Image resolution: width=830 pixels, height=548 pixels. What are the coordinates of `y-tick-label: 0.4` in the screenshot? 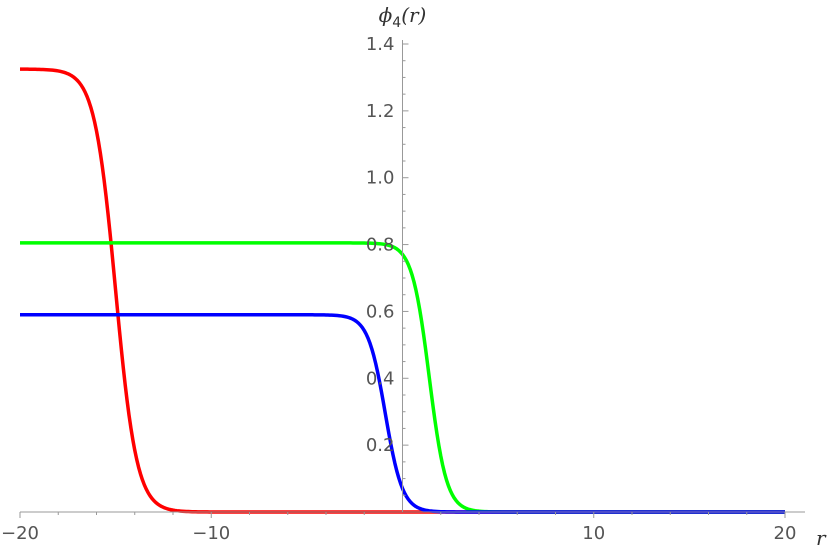 It's located at (380, 378).